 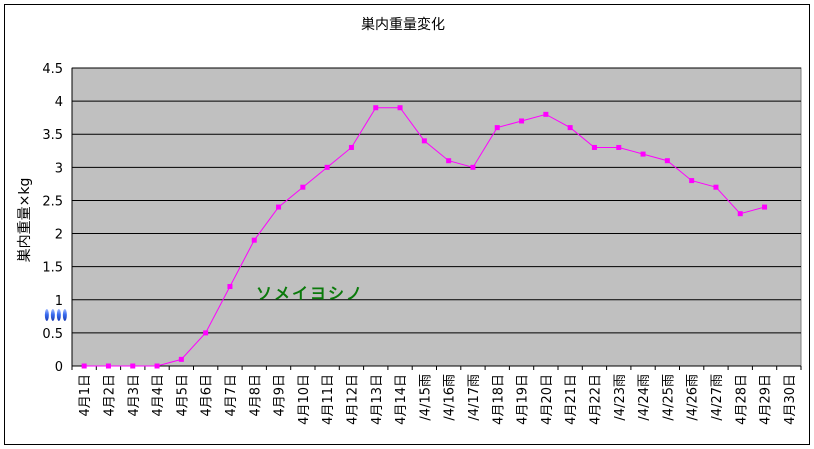 What do you see at coordinates (403, 24) in the screenshot?
I see `chart-title: 巣内重量変化` at bounding box center [403, 24].